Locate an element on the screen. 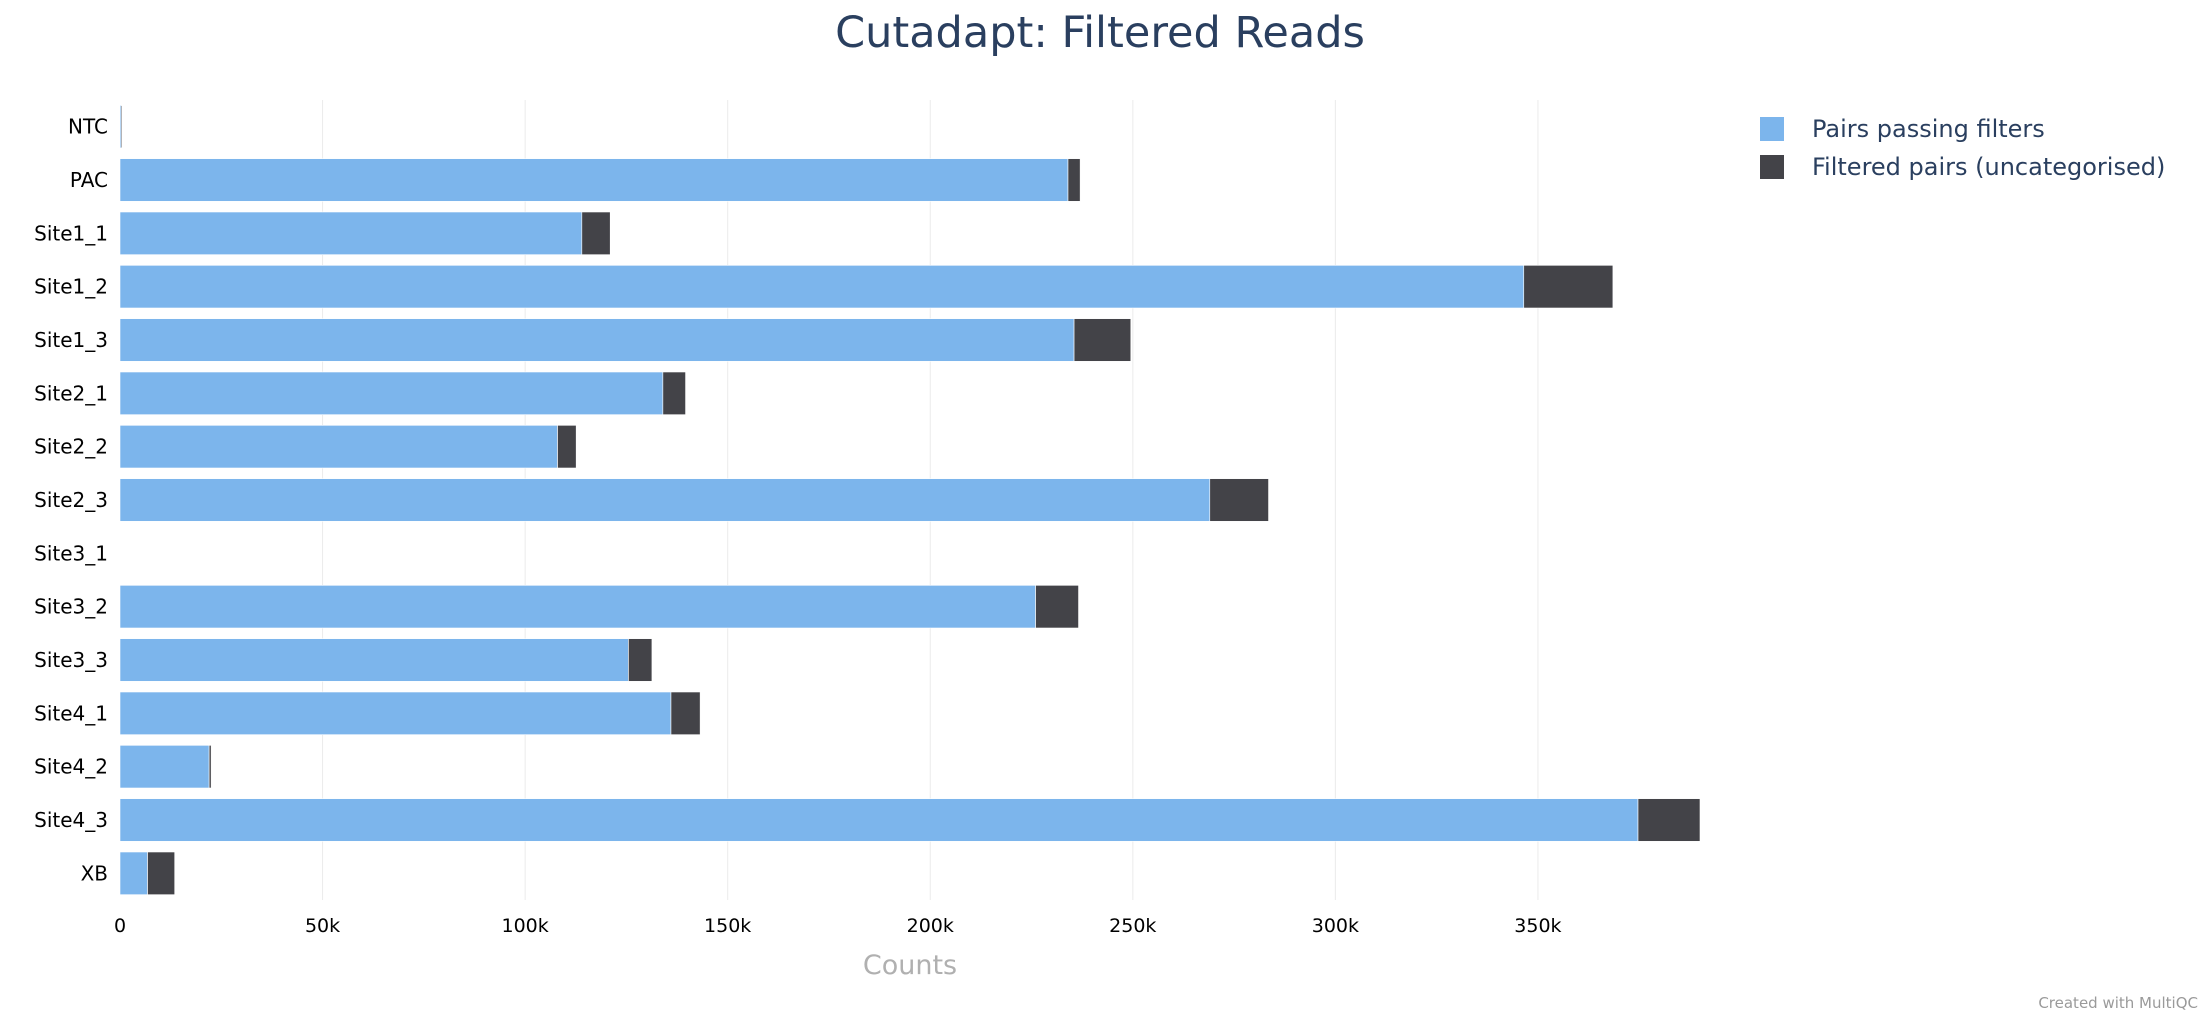 The height and width of the screenshot is (1030, 2200). y-axis-label: Site3_3 is located at coordinates (71, 660).